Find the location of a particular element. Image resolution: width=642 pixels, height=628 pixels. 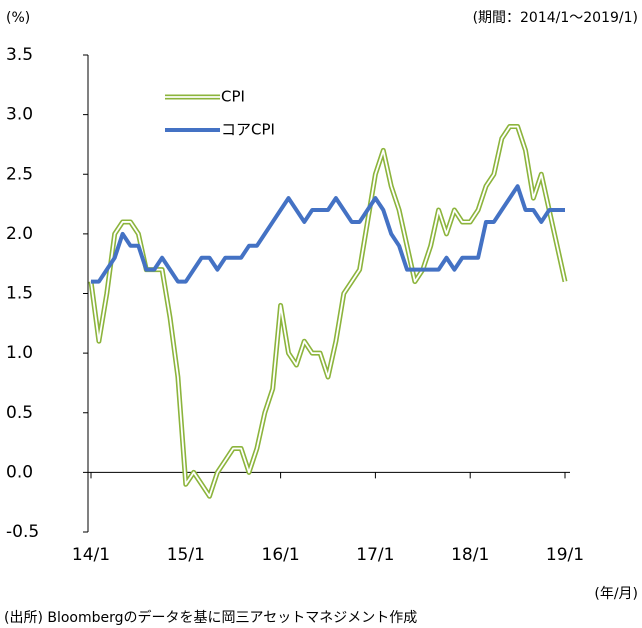

y-tick-label: -0.5 is located at coordinates (22, 532).